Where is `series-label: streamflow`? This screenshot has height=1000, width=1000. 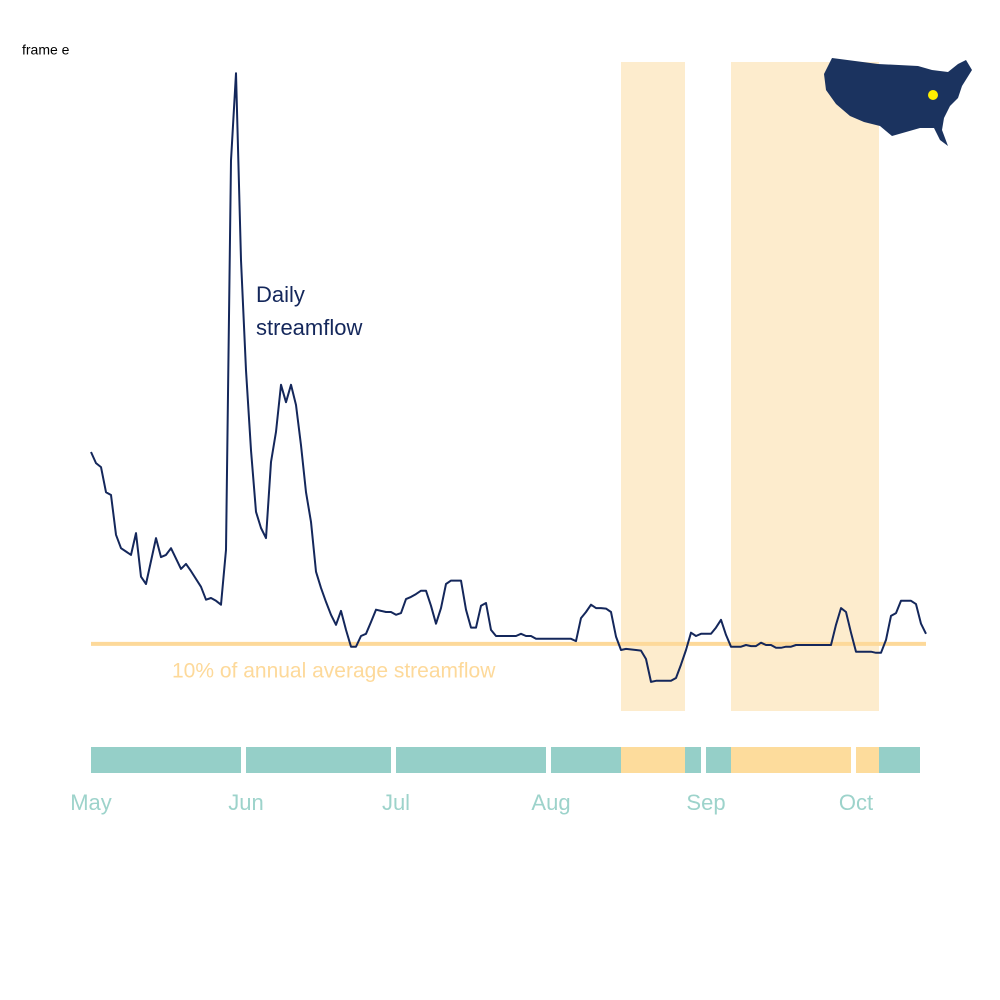 series-label: streamflow is located at coordinates (309, 327).